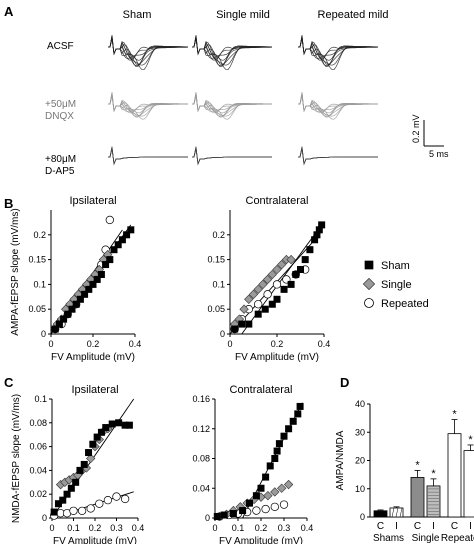 The width and height of the screenshot is (474, 544). I want to click on fit-line, so click(282, 279).